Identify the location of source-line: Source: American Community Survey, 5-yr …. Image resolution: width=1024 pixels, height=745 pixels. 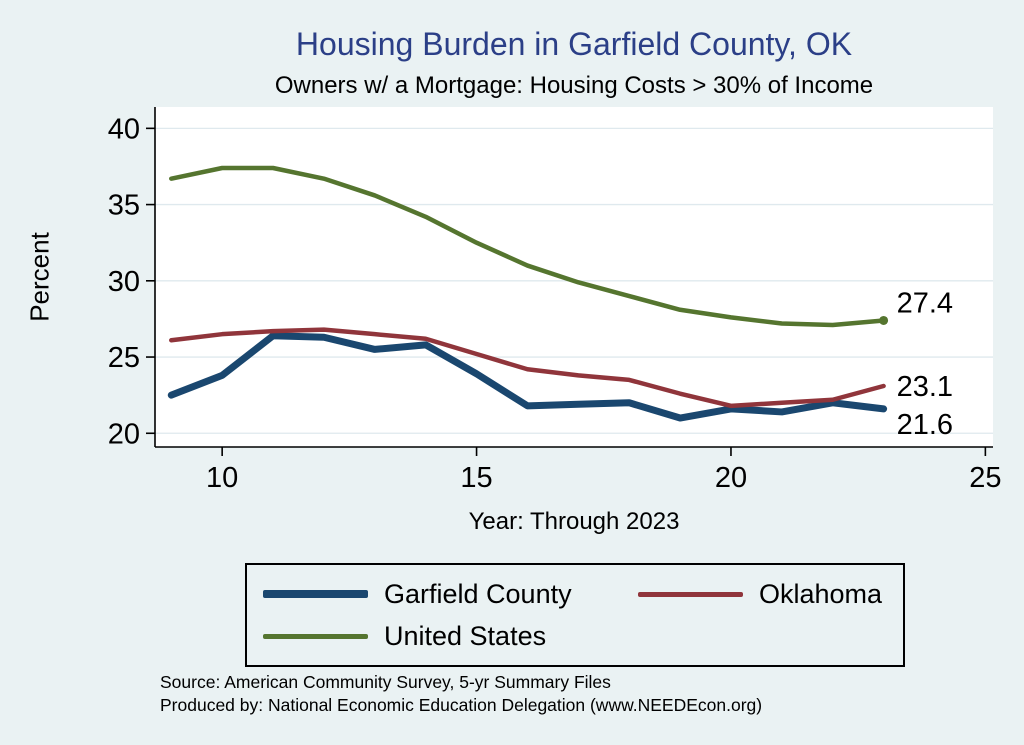
(385, 682).